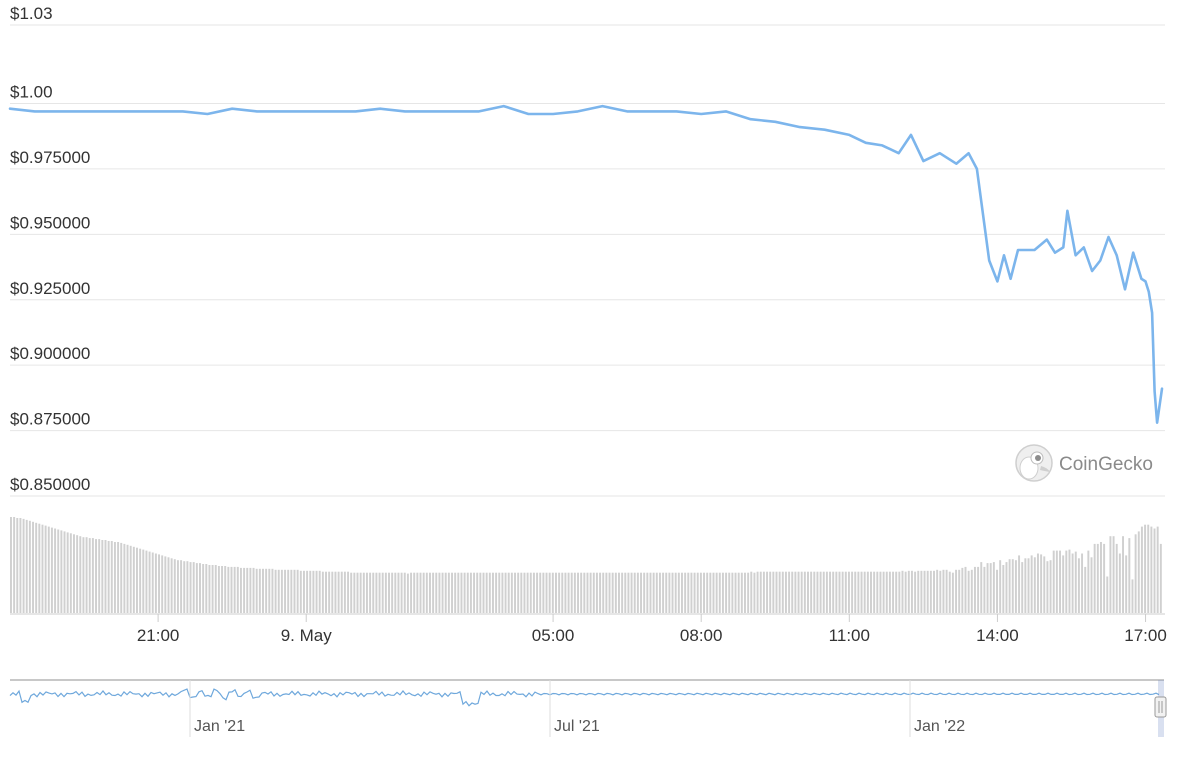  What do you see at coordinates (50, 419) in the screenshot?
I see `y-tick-label: $0.875000` at bounding box center [50, 419].